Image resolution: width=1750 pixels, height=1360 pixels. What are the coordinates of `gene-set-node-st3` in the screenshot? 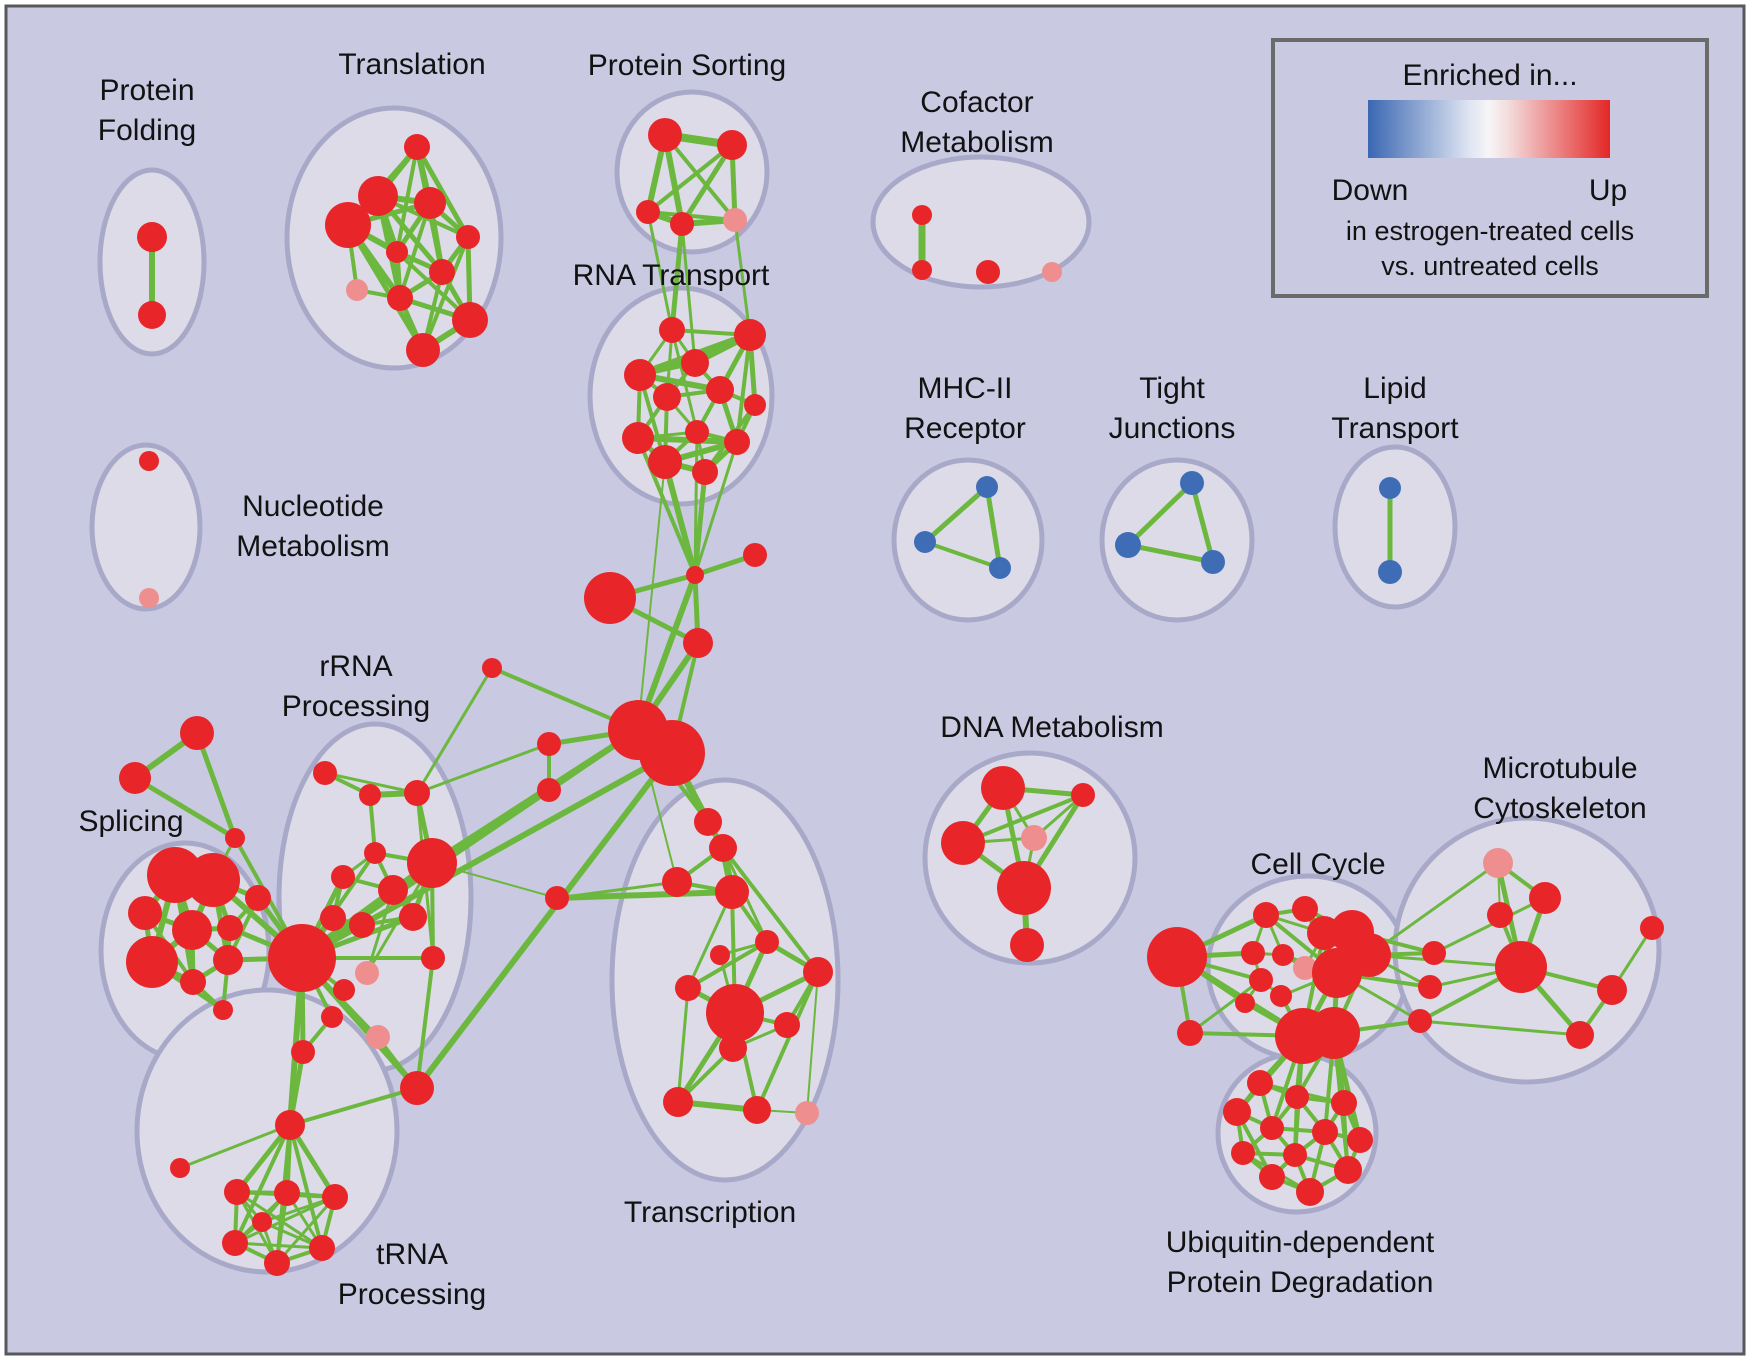 It's located at (235, 838).